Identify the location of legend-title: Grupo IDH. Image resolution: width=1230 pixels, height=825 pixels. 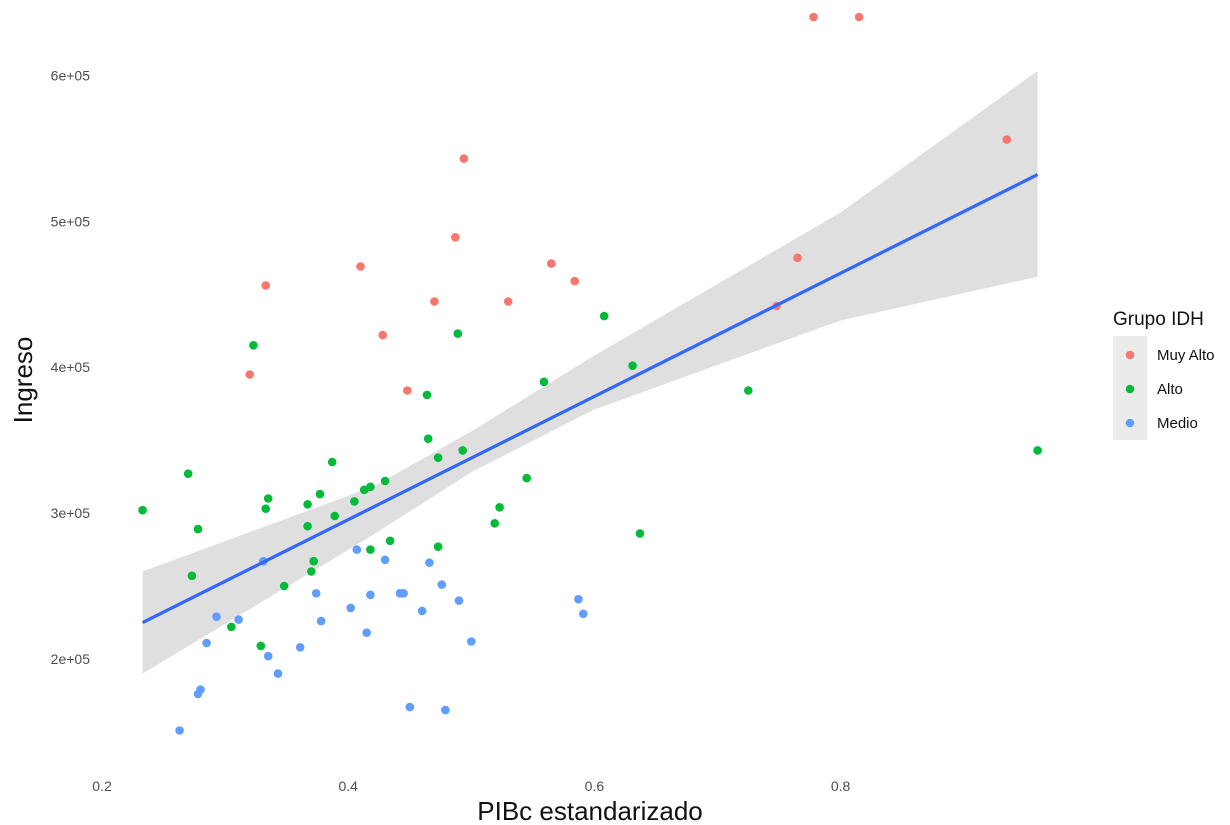
(1158, 319).